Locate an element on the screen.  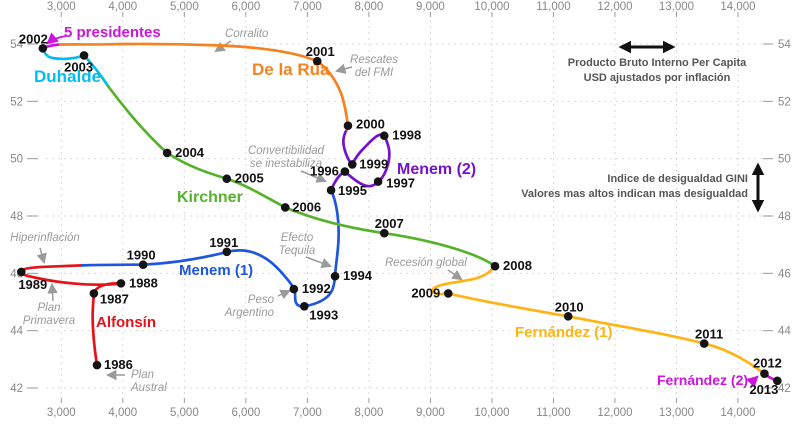
annotation-rescates: Rescates is located at coordinates (374, 60).